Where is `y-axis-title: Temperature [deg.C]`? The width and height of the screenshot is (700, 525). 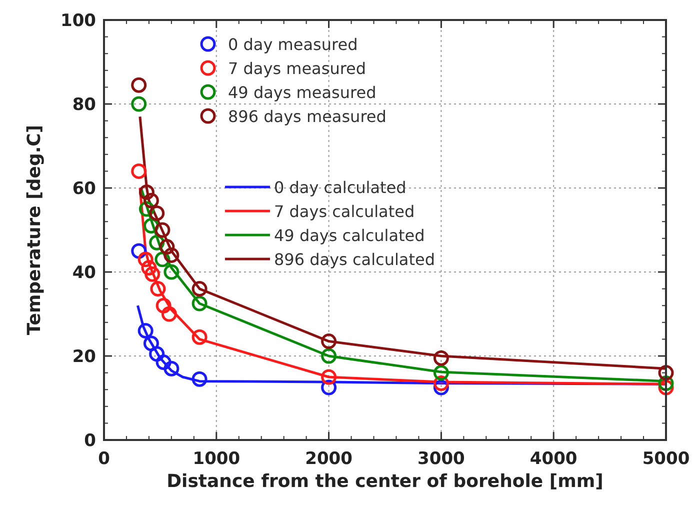
y-axis-title: Temperature [deg.C] is located at coordinates (34, 230).